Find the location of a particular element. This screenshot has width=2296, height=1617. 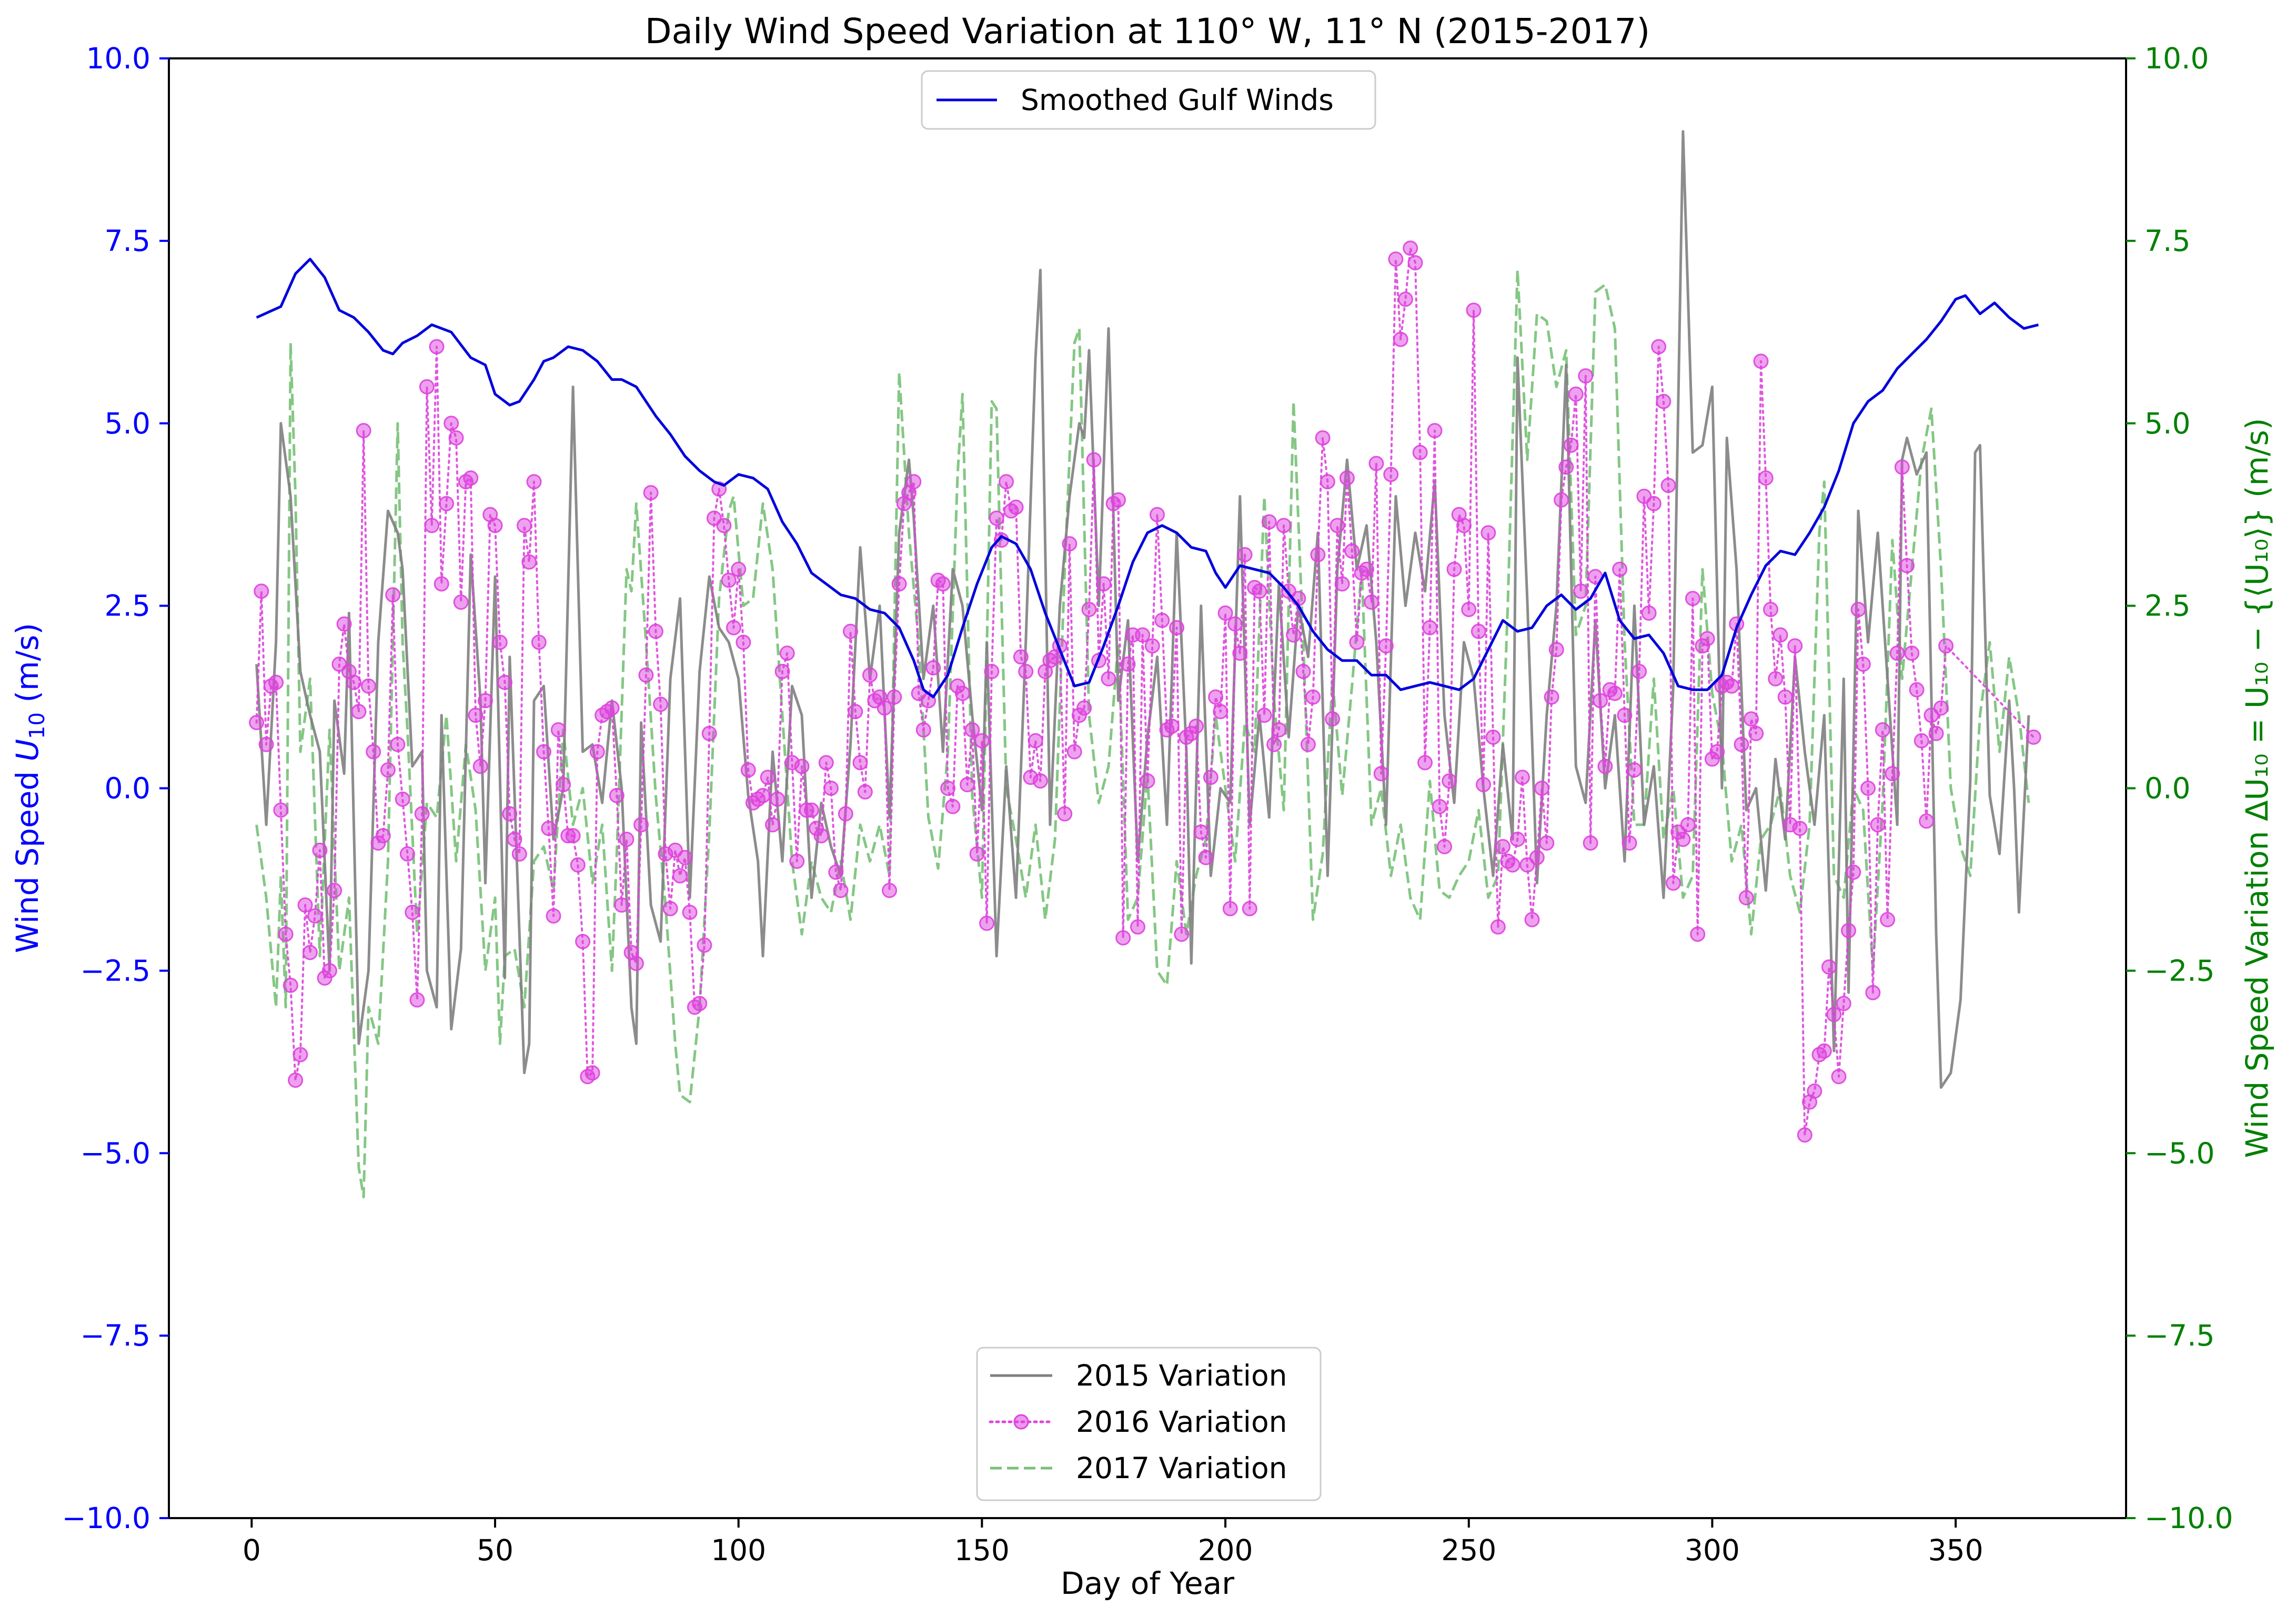

x-tick-label: 250 is located at coordinates (1468, 1550).